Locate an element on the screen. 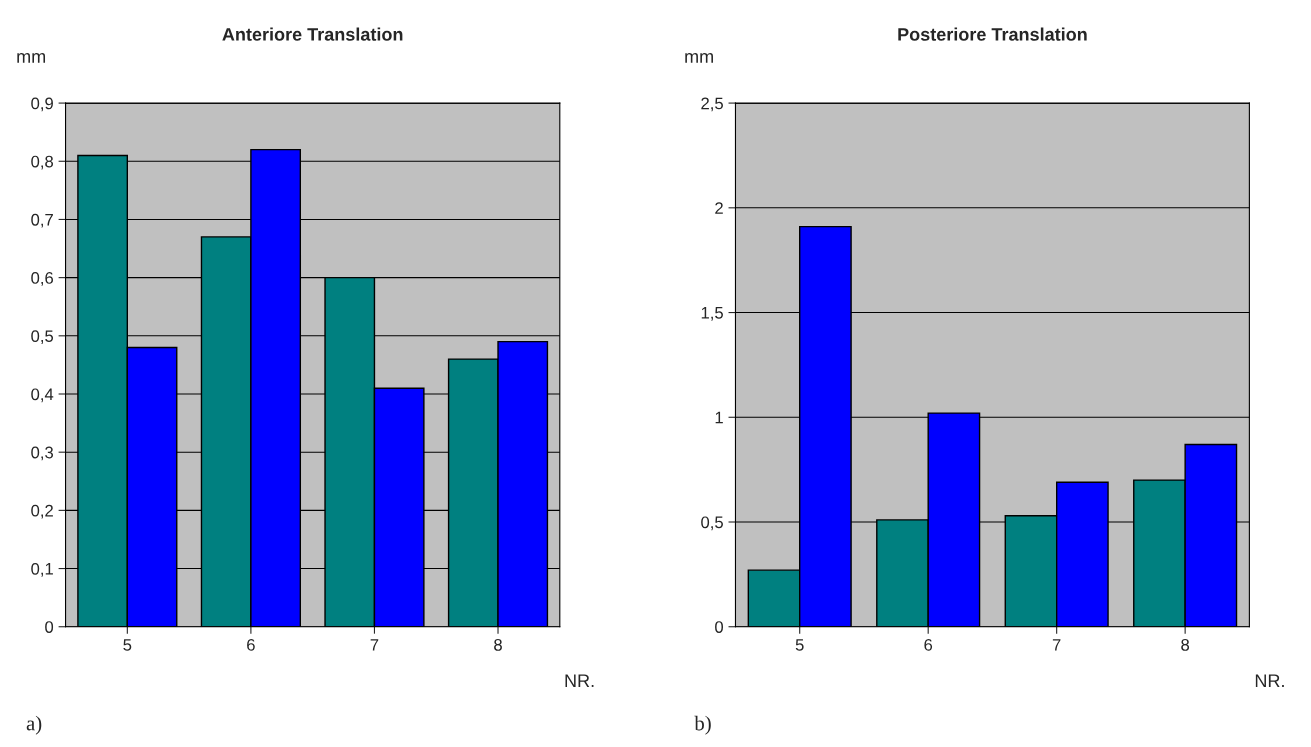 Image resolution: width=1311 pixels, height=747 pixels. y-tick-label: 0,8 is located at coordinates (42, 162).